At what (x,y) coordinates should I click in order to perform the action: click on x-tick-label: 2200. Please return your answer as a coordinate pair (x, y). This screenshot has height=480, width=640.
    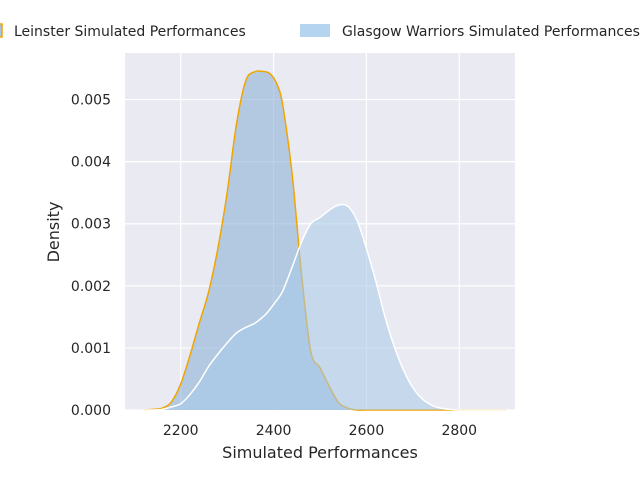
    Looking at the image, I should click on (181, 431).